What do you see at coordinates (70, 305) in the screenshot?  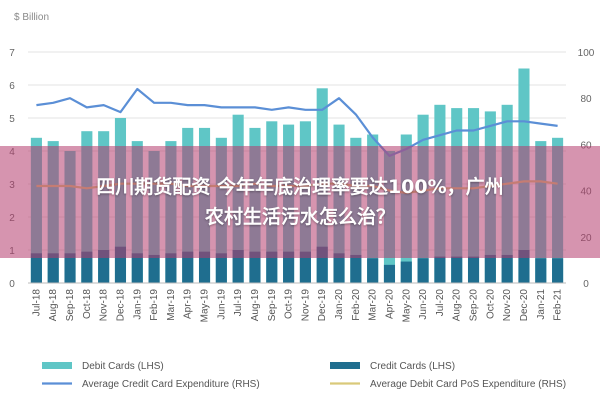 I see `x-tick-label: Sep-18` at bounding box center [70, 305].